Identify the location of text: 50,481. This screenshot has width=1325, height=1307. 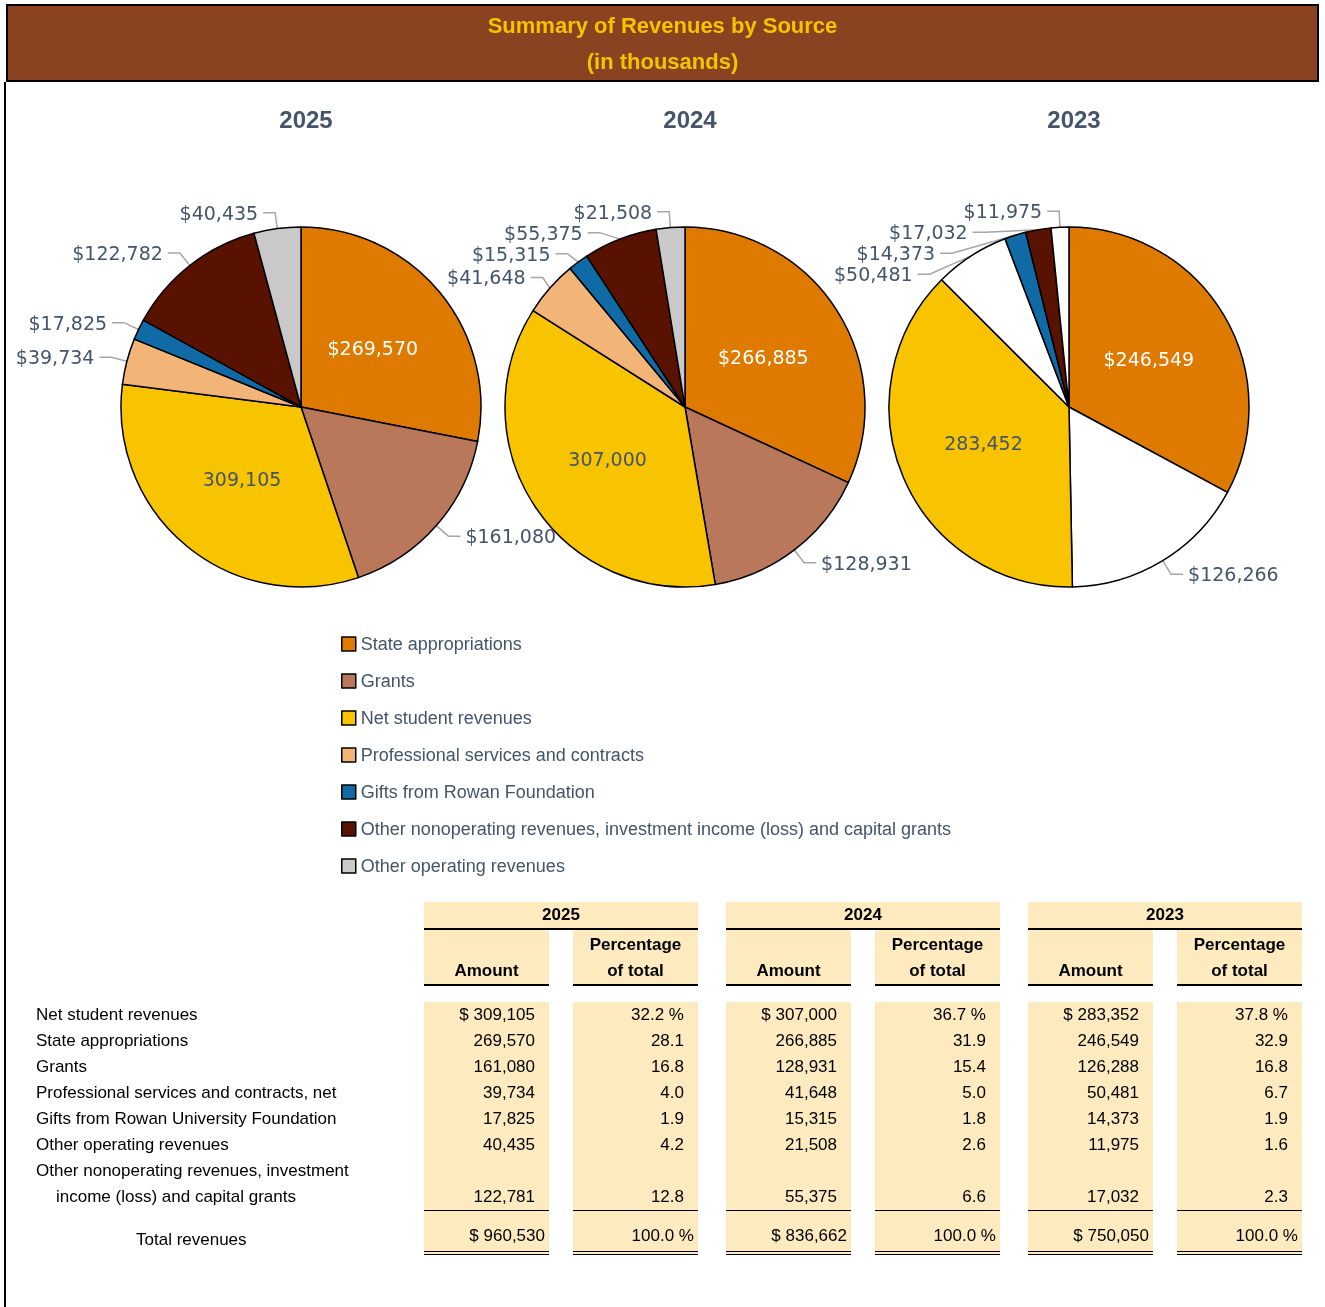
(1113, 1092).